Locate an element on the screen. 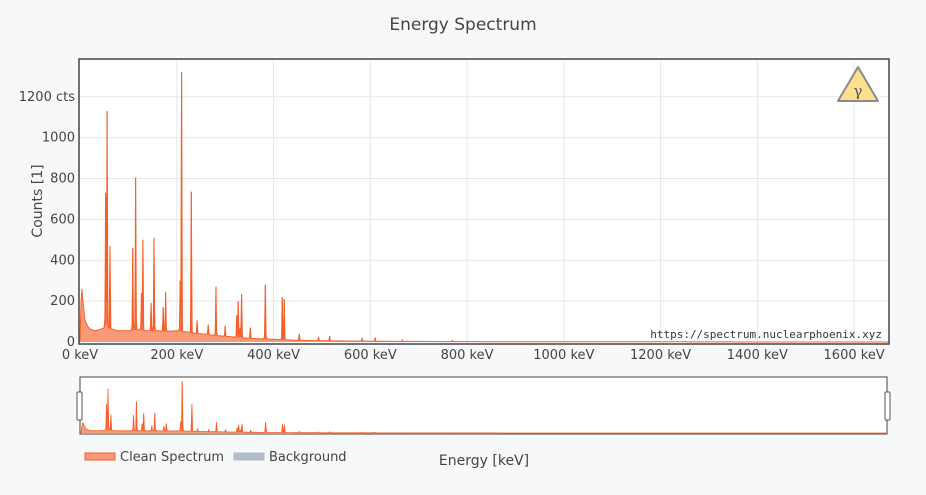 The image size is (926, 495). legend-item-background: Background is located at coordinates (290, 457).